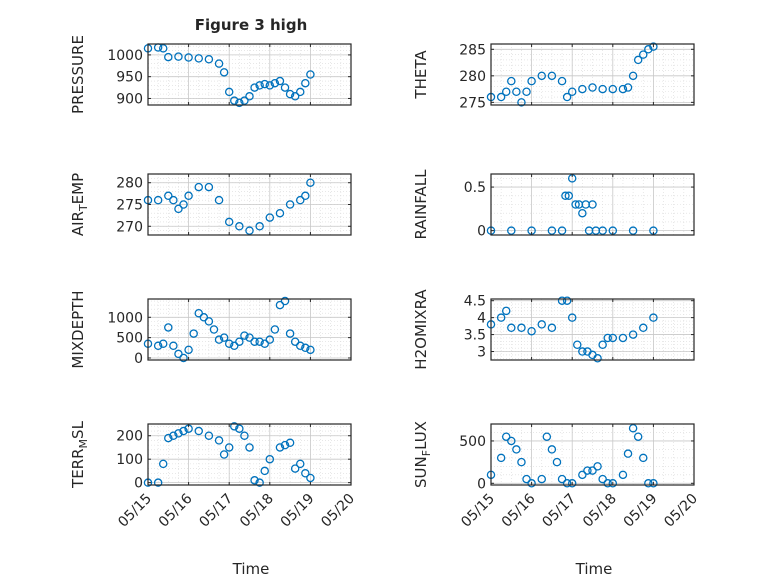 Image resolution: width=778 pixels, height=583 pixels. Describe the element at coordinates (421, 75) in the screenshot. I see `y-axis-label: THETA` at that location.